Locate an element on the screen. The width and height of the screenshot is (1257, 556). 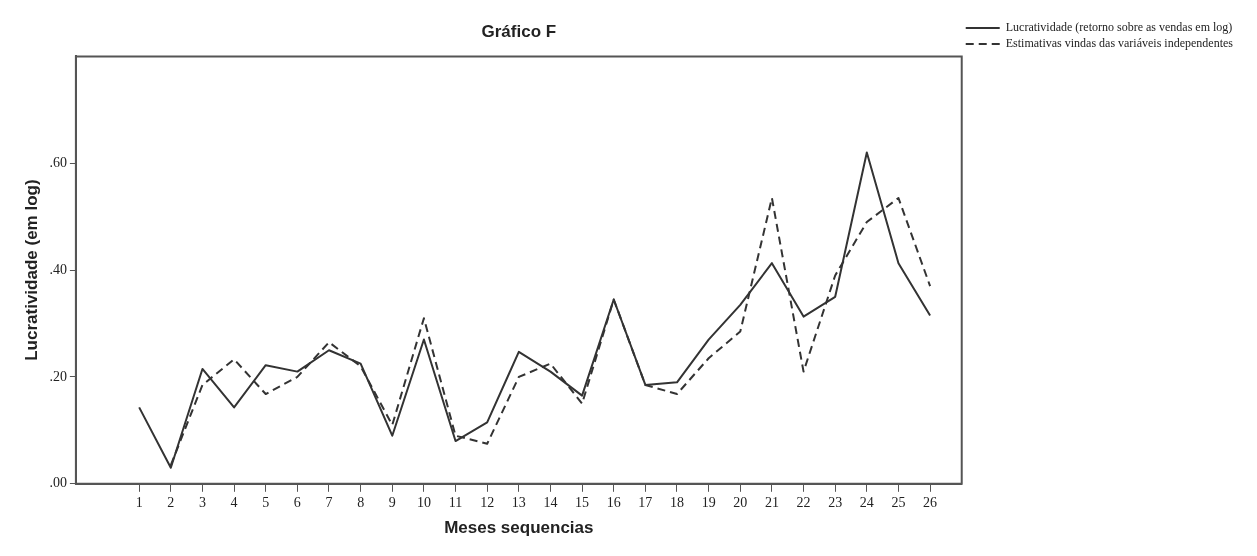
x-tick-label: 16 is located at coordinates (613, 502).